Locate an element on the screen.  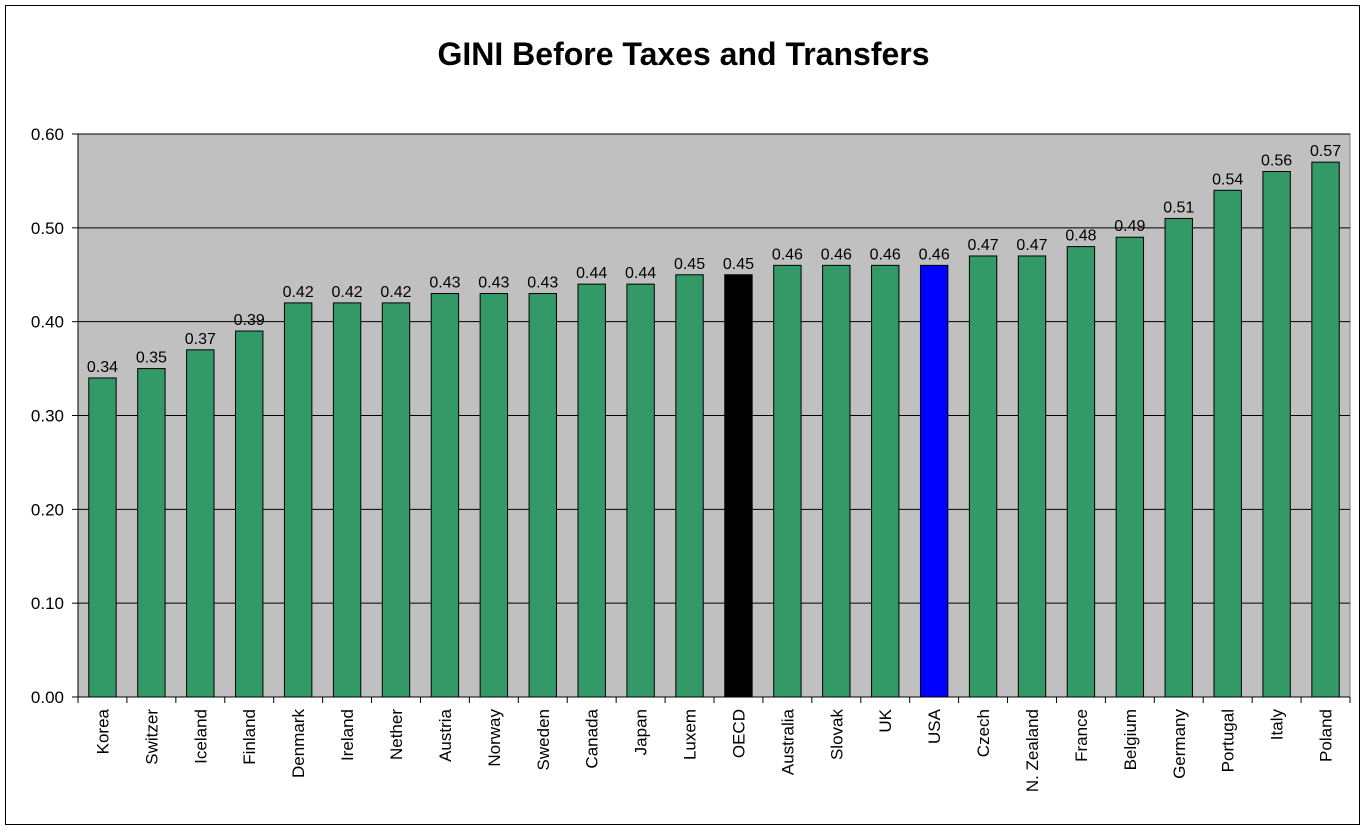
bar-n-zealand is located at coordinates (1032, 476).